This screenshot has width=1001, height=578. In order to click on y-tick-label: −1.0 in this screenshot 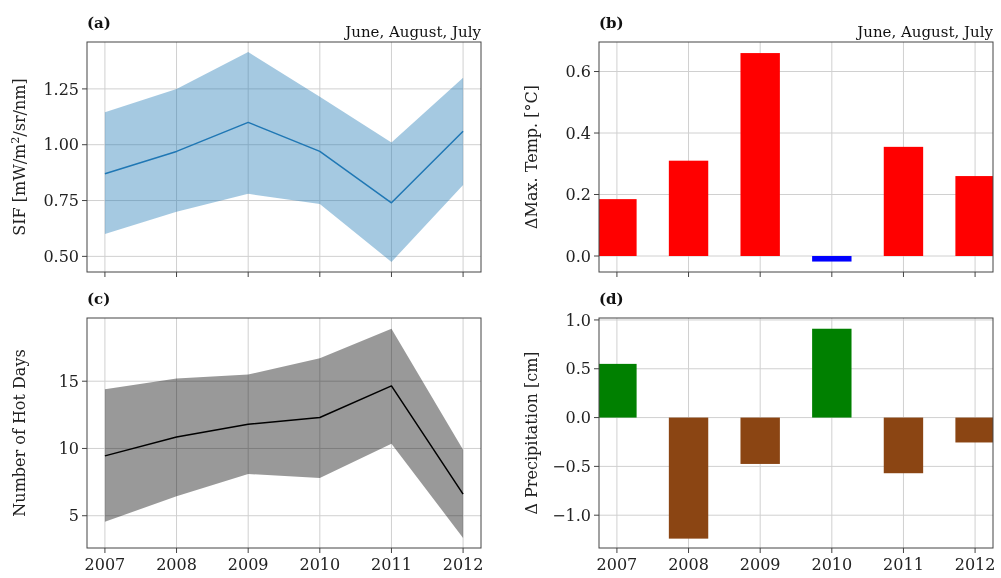, I will do `click(571, 515)`.